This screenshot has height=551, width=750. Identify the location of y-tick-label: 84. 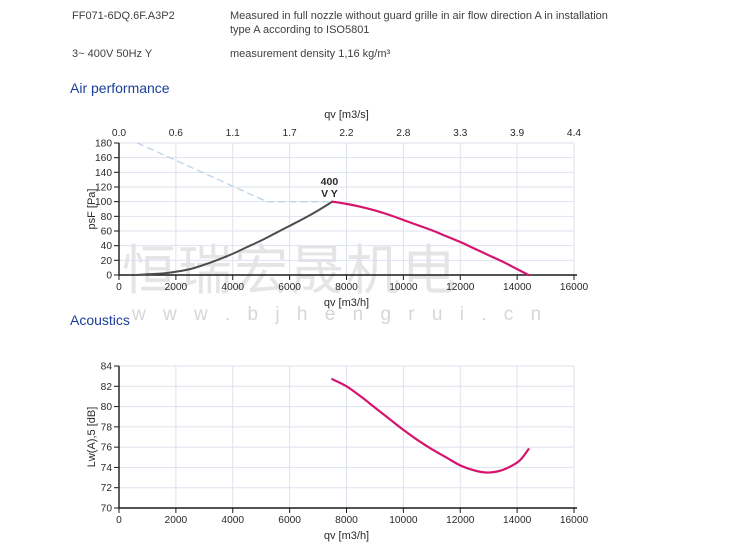
(107, 367).